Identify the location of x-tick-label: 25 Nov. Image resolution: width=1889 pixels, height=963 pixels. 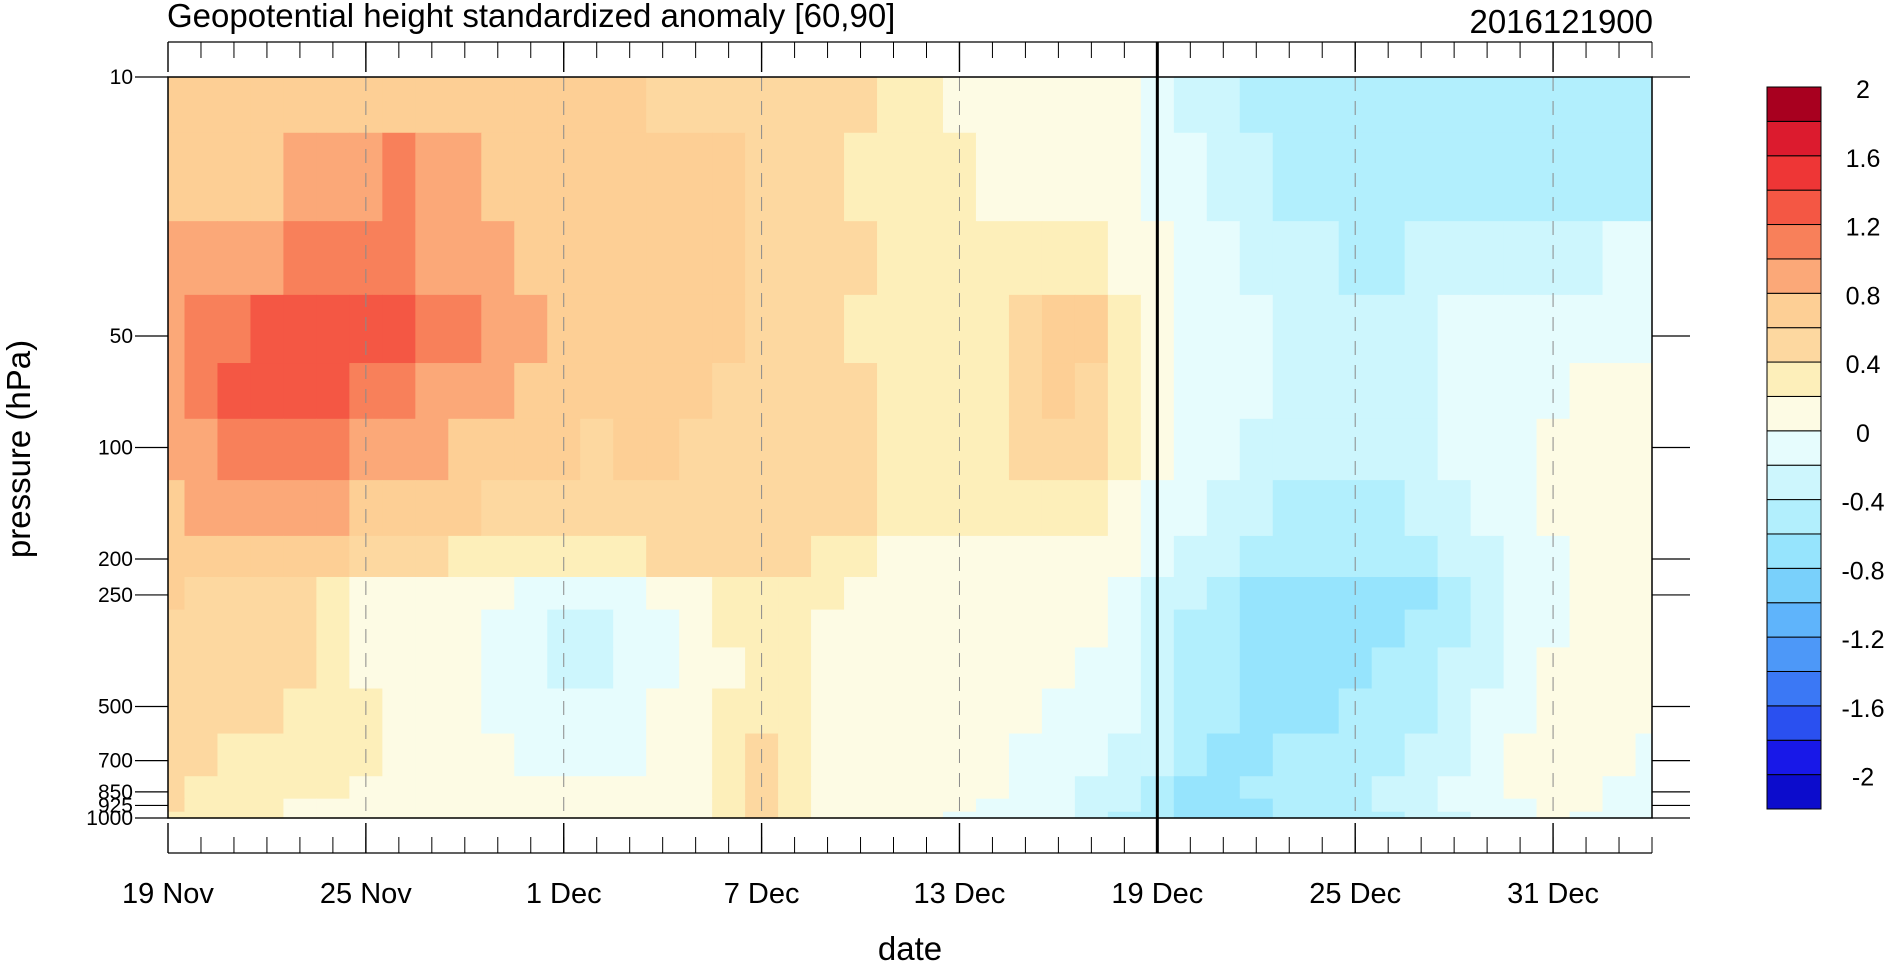
(366, 894).